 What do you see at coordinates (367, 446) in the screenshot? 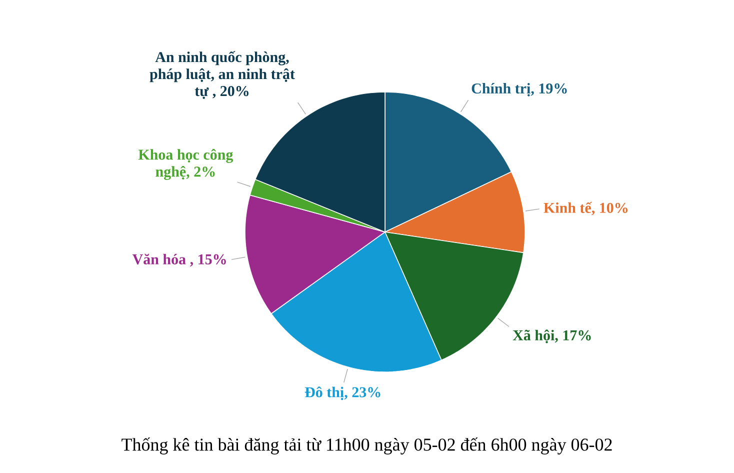
I see `text: Thống kê tin bài đăng tải từ 11h00 ngày 05-02 đến 6h00 ngày 06-02` at bounding box center [367, 446].